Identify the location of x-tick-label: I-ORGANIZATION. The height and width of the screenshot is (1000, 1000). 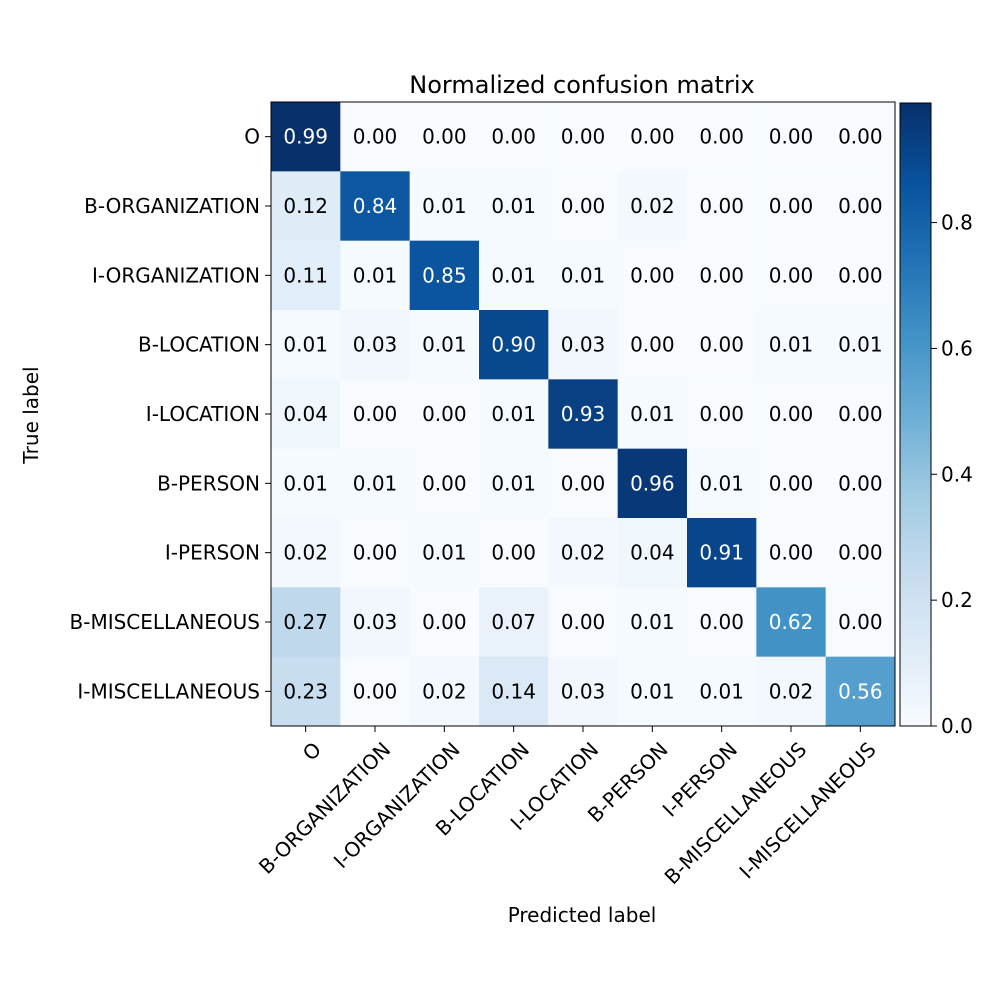
(397, 805).